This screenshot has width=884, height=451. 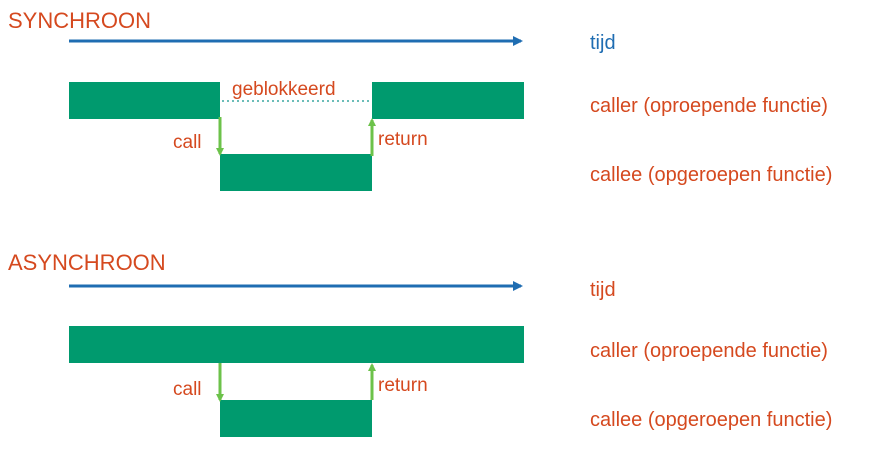 I want to click on sync-caller-bar-after, so click(x=448, y=100).